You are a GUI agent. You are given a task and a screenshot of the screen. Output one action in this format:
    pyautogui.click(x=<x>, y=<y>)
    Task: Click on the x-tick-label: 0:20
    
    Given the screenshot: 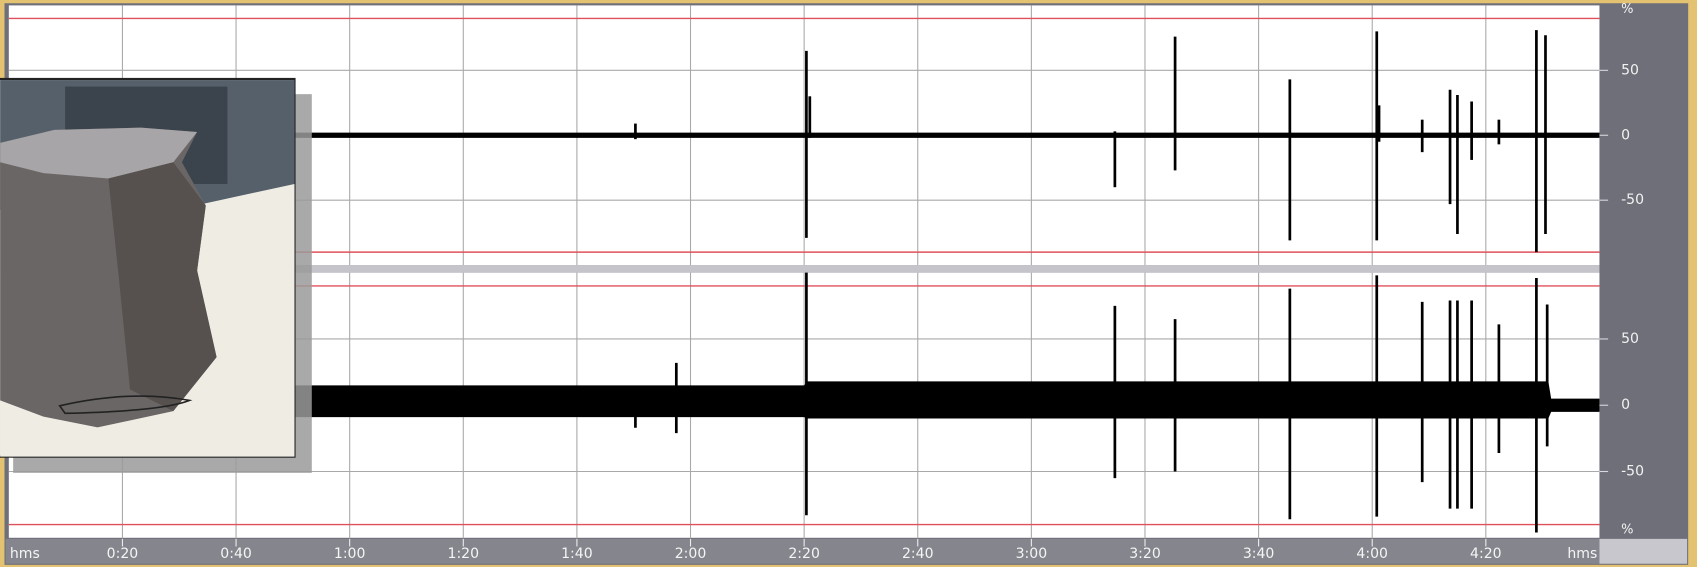 What is the action you would take?
    pyautogui.click(x=123, y=554)
    